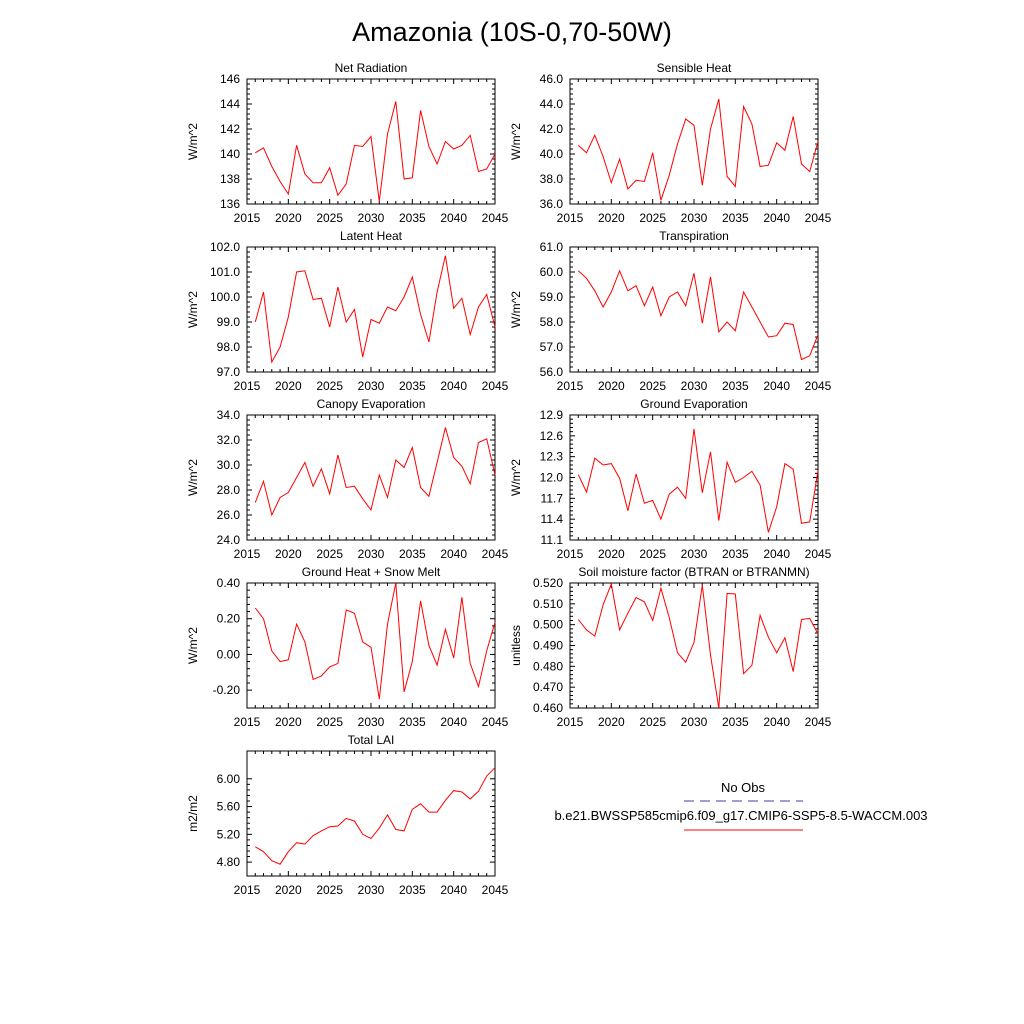 This screenshot has width=1024, height=1024. I want to click on panel-title: Canopy Evaporation, so click(371, 404).